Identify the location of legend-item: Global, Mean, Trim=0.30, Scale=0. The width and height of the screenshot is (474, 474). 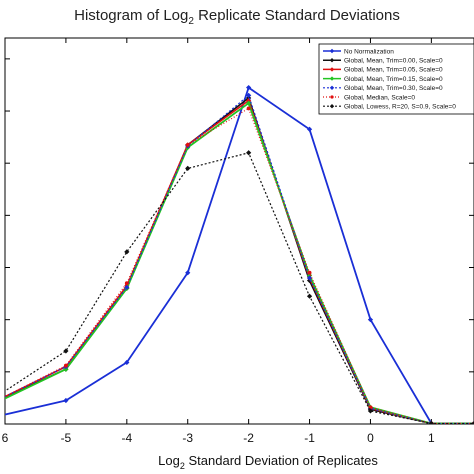
(383, 88).